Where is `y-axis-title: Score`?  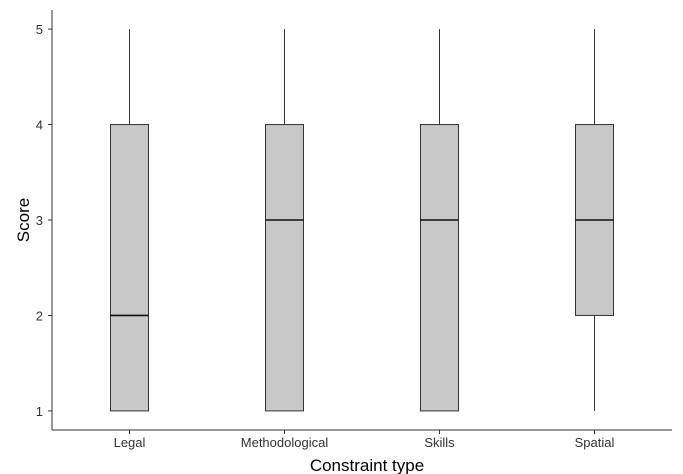
y-axis-title: Score is located at coordinates (23, 220).